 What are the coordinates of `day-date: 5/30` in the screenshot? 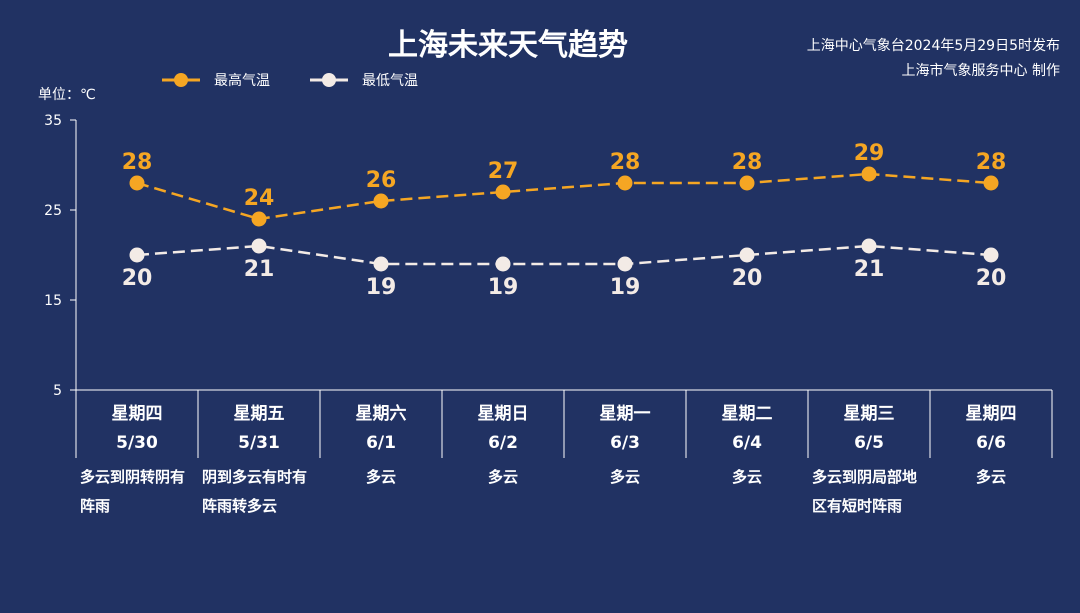 It's located at (137, 443).